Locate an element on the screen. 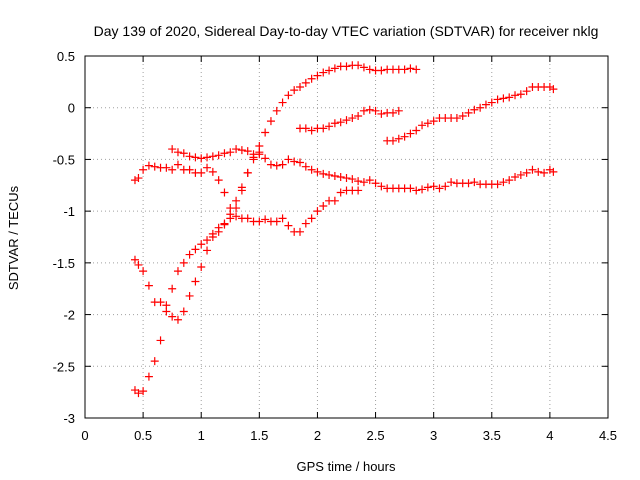  y-tick-label: -3 is located at coordinates (69, 418).